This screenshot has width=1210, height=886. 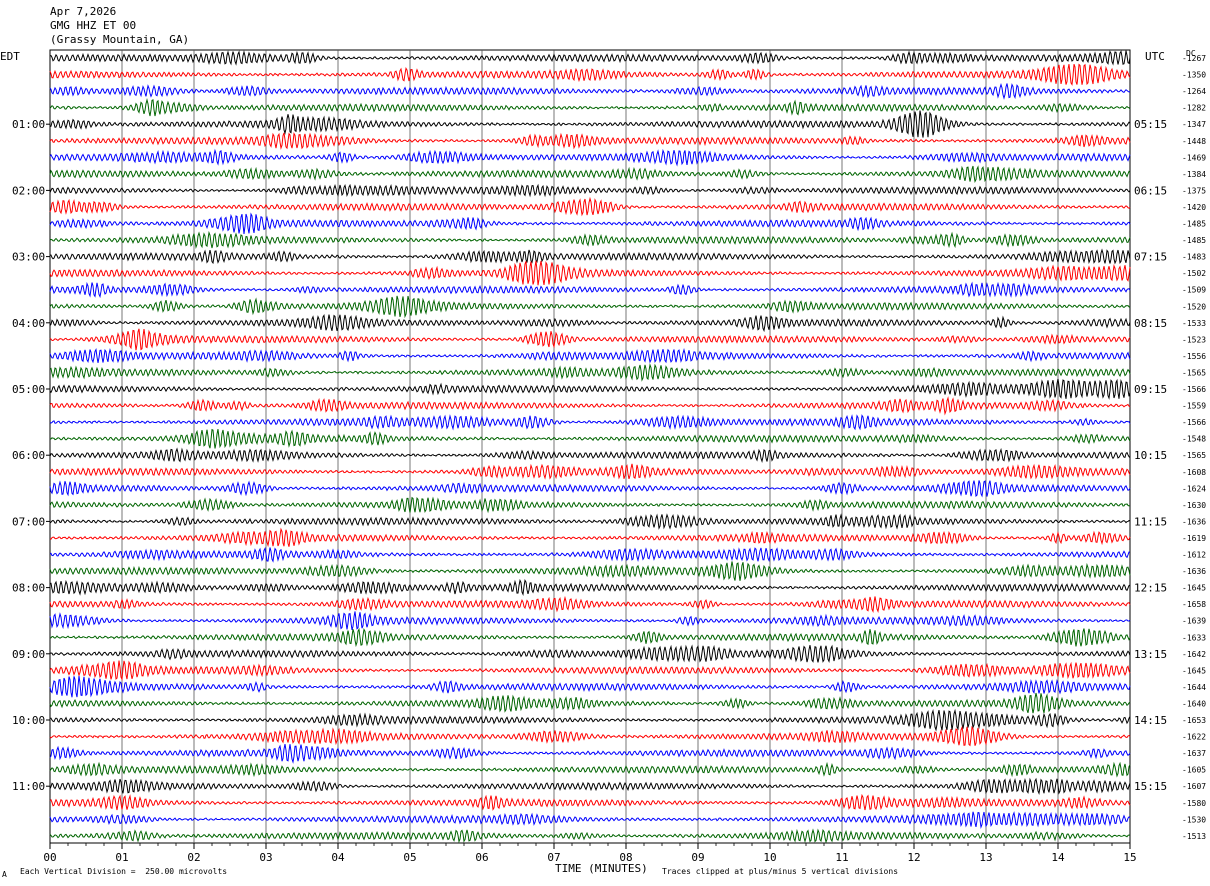 What do you see at coordinates (1150, 588) in the screenshot?
I see `right-hour-label: 12:15` at bounding box center [1150, 588].